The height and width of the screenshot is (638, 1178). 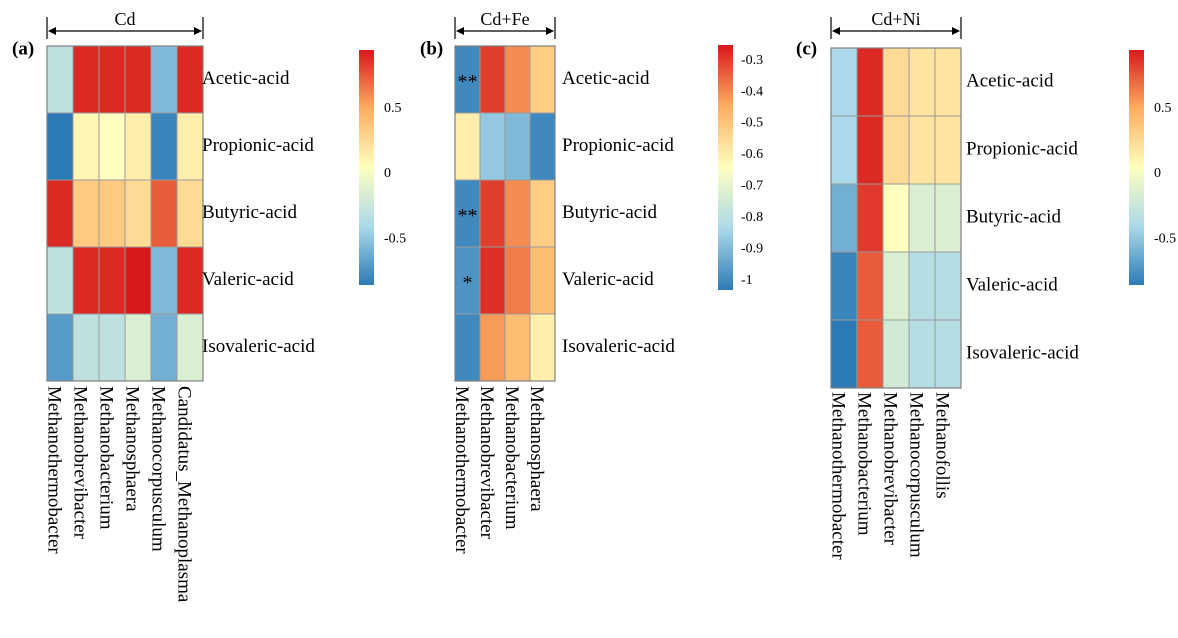 What do you see at coordinates (747, 280) in the screenshot?
I see `colorbar-tick-label: -1` at bounding box center [747, 280].